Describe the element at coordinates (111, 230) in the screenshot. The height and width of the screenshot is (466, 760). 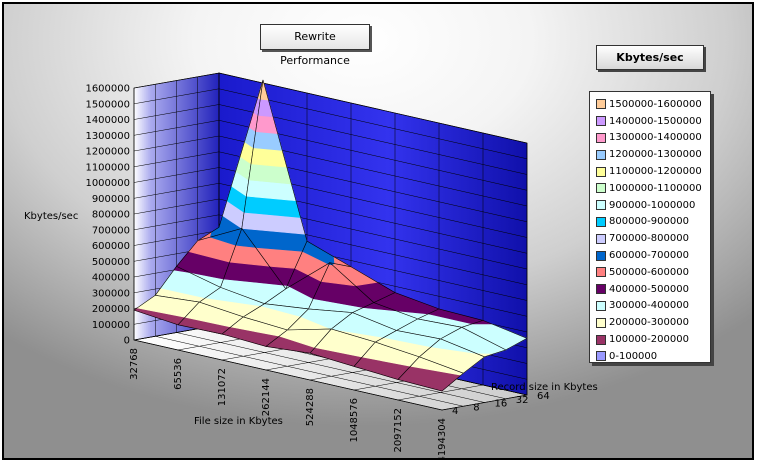
I see `y-tick-label: 700000` at that location.